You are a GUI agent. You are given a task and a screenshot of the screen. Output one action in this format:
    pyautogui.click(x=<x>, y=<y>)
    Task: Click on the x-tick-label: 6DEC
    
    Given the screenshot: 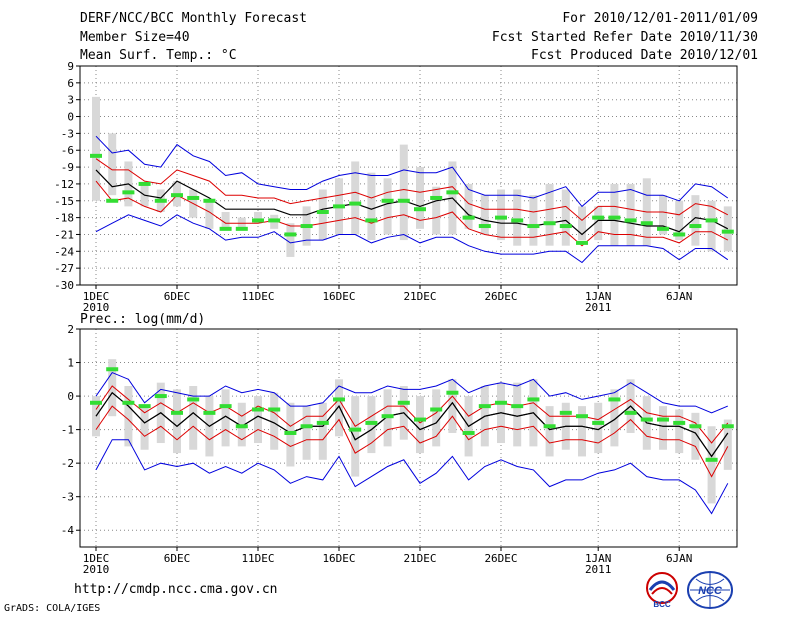 What is the action you would take?
    pyautogui.click(x=177, y=296)
    